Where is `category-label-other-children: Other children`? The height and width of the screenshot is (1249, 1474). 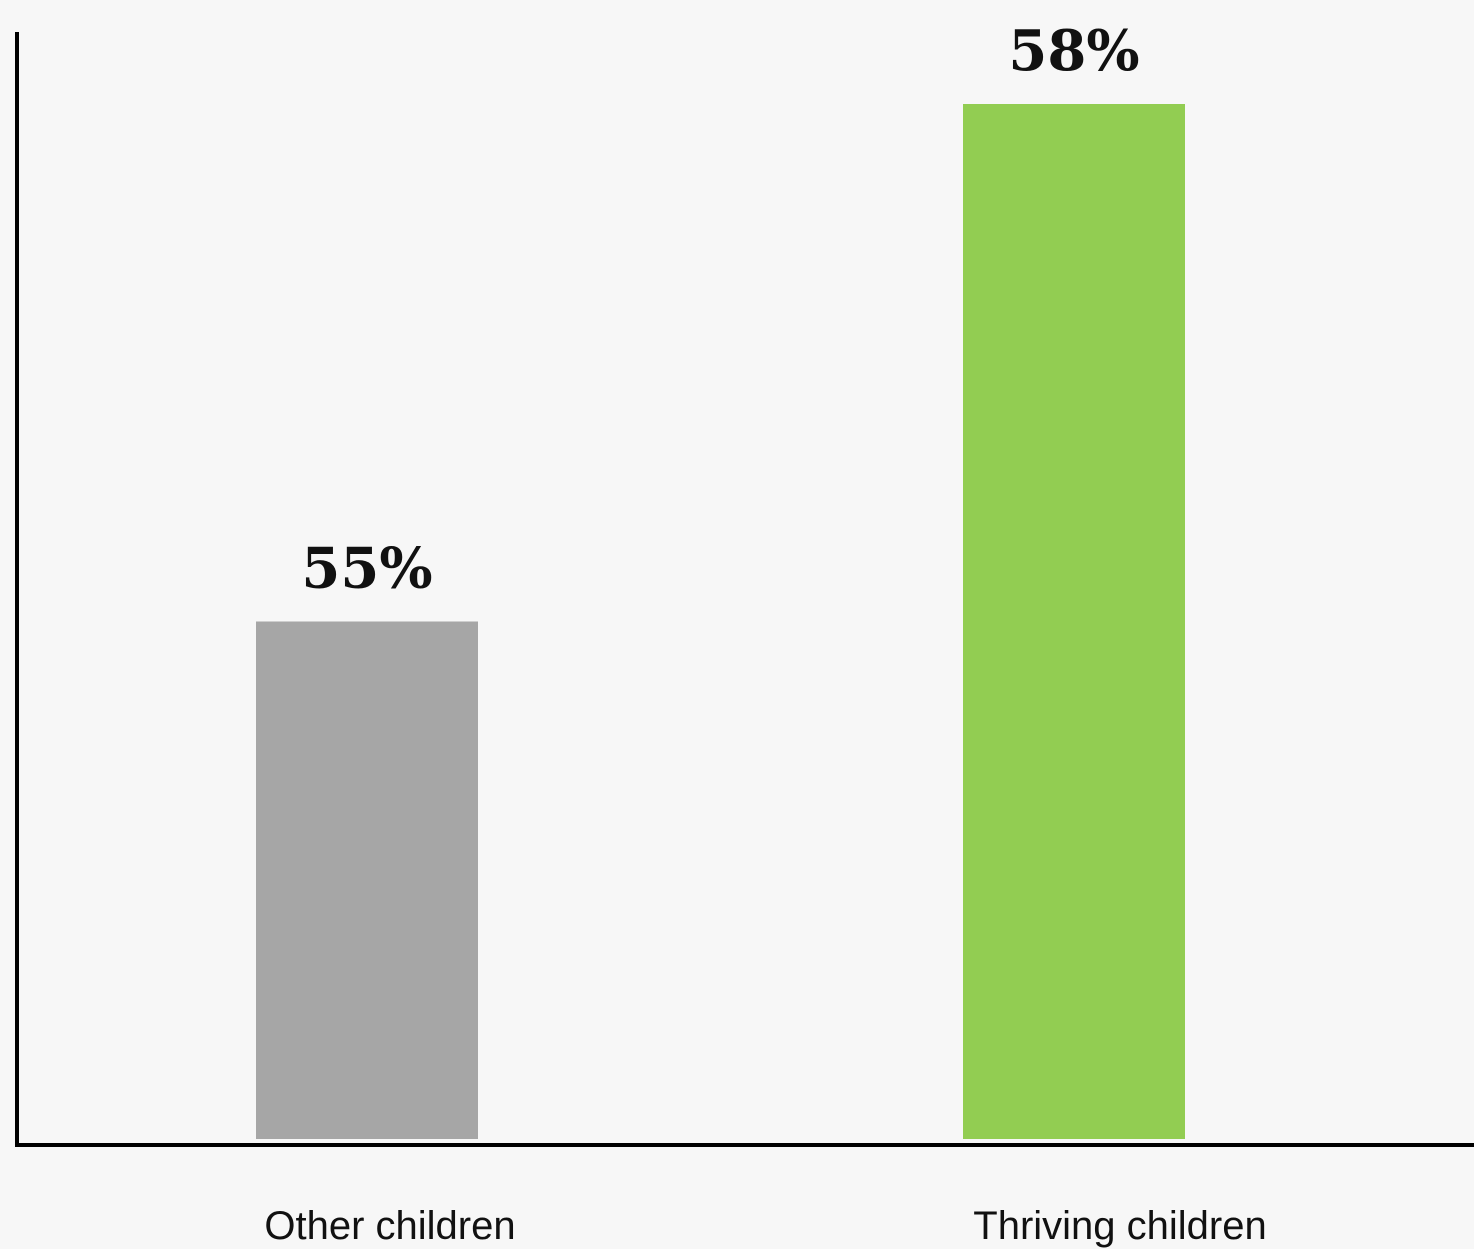 category-label-other-children: Other children is located at coordinates (389, 1226).